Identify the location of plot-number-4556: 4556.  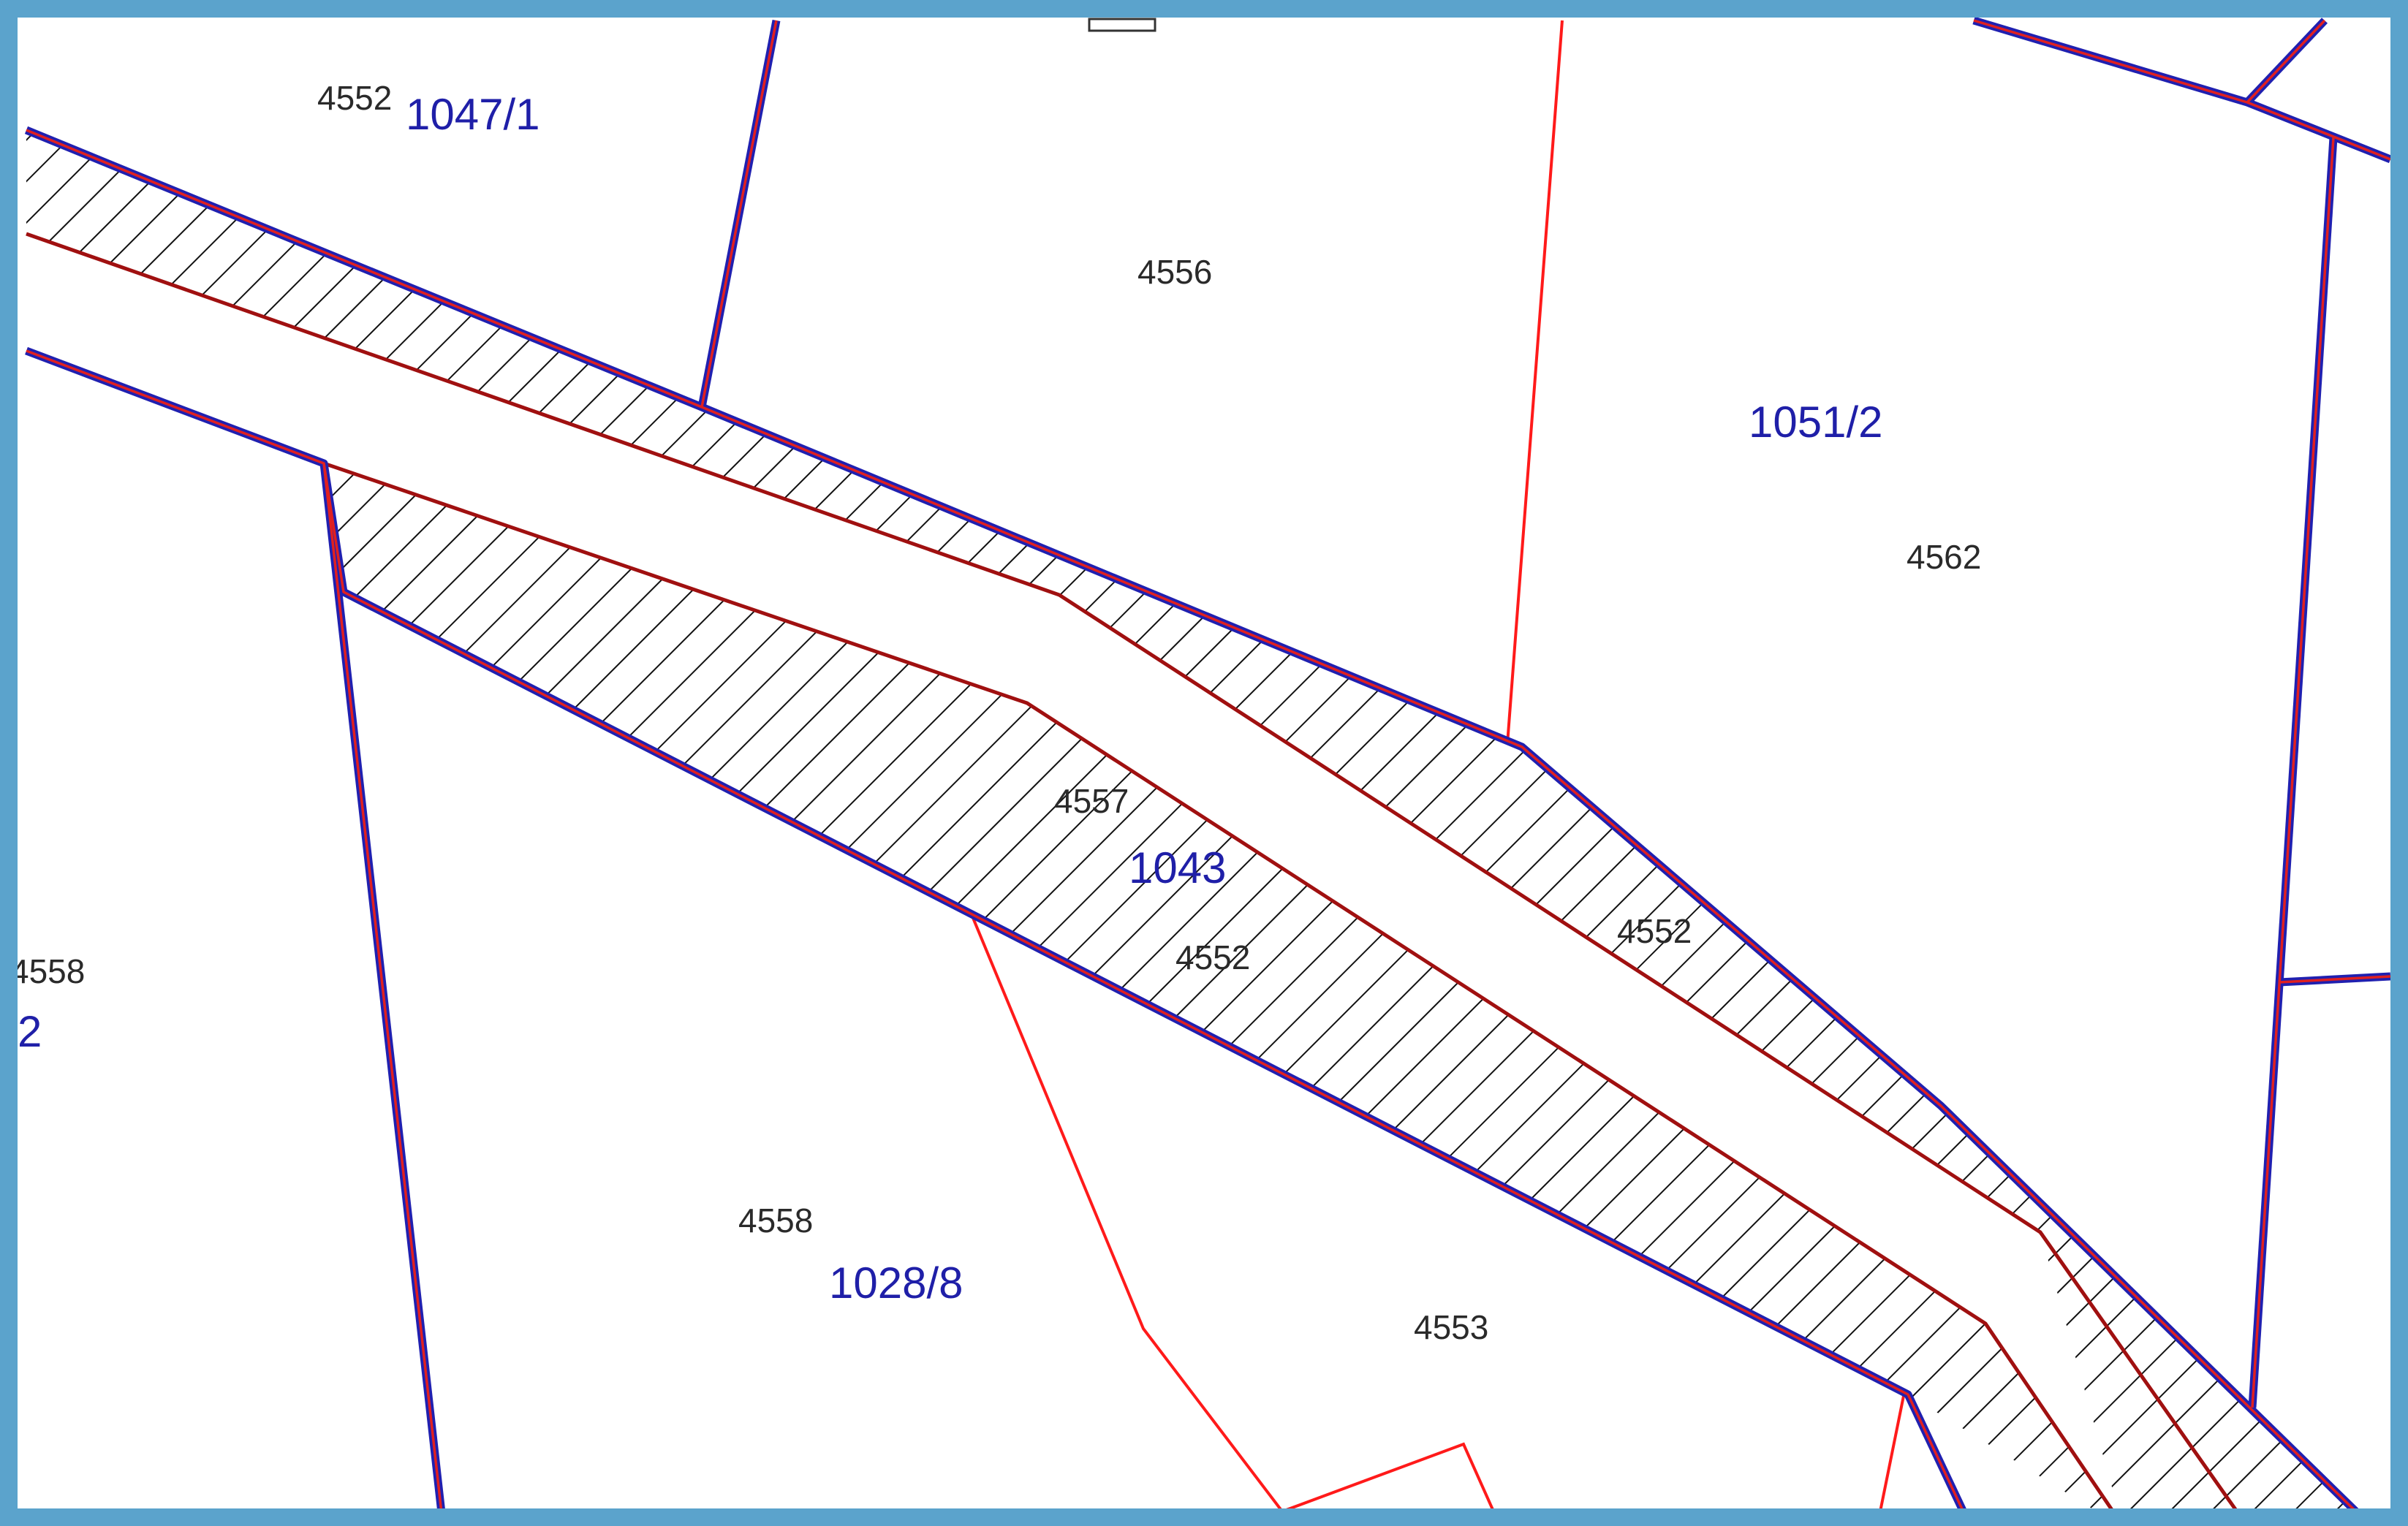
(1174, 272).